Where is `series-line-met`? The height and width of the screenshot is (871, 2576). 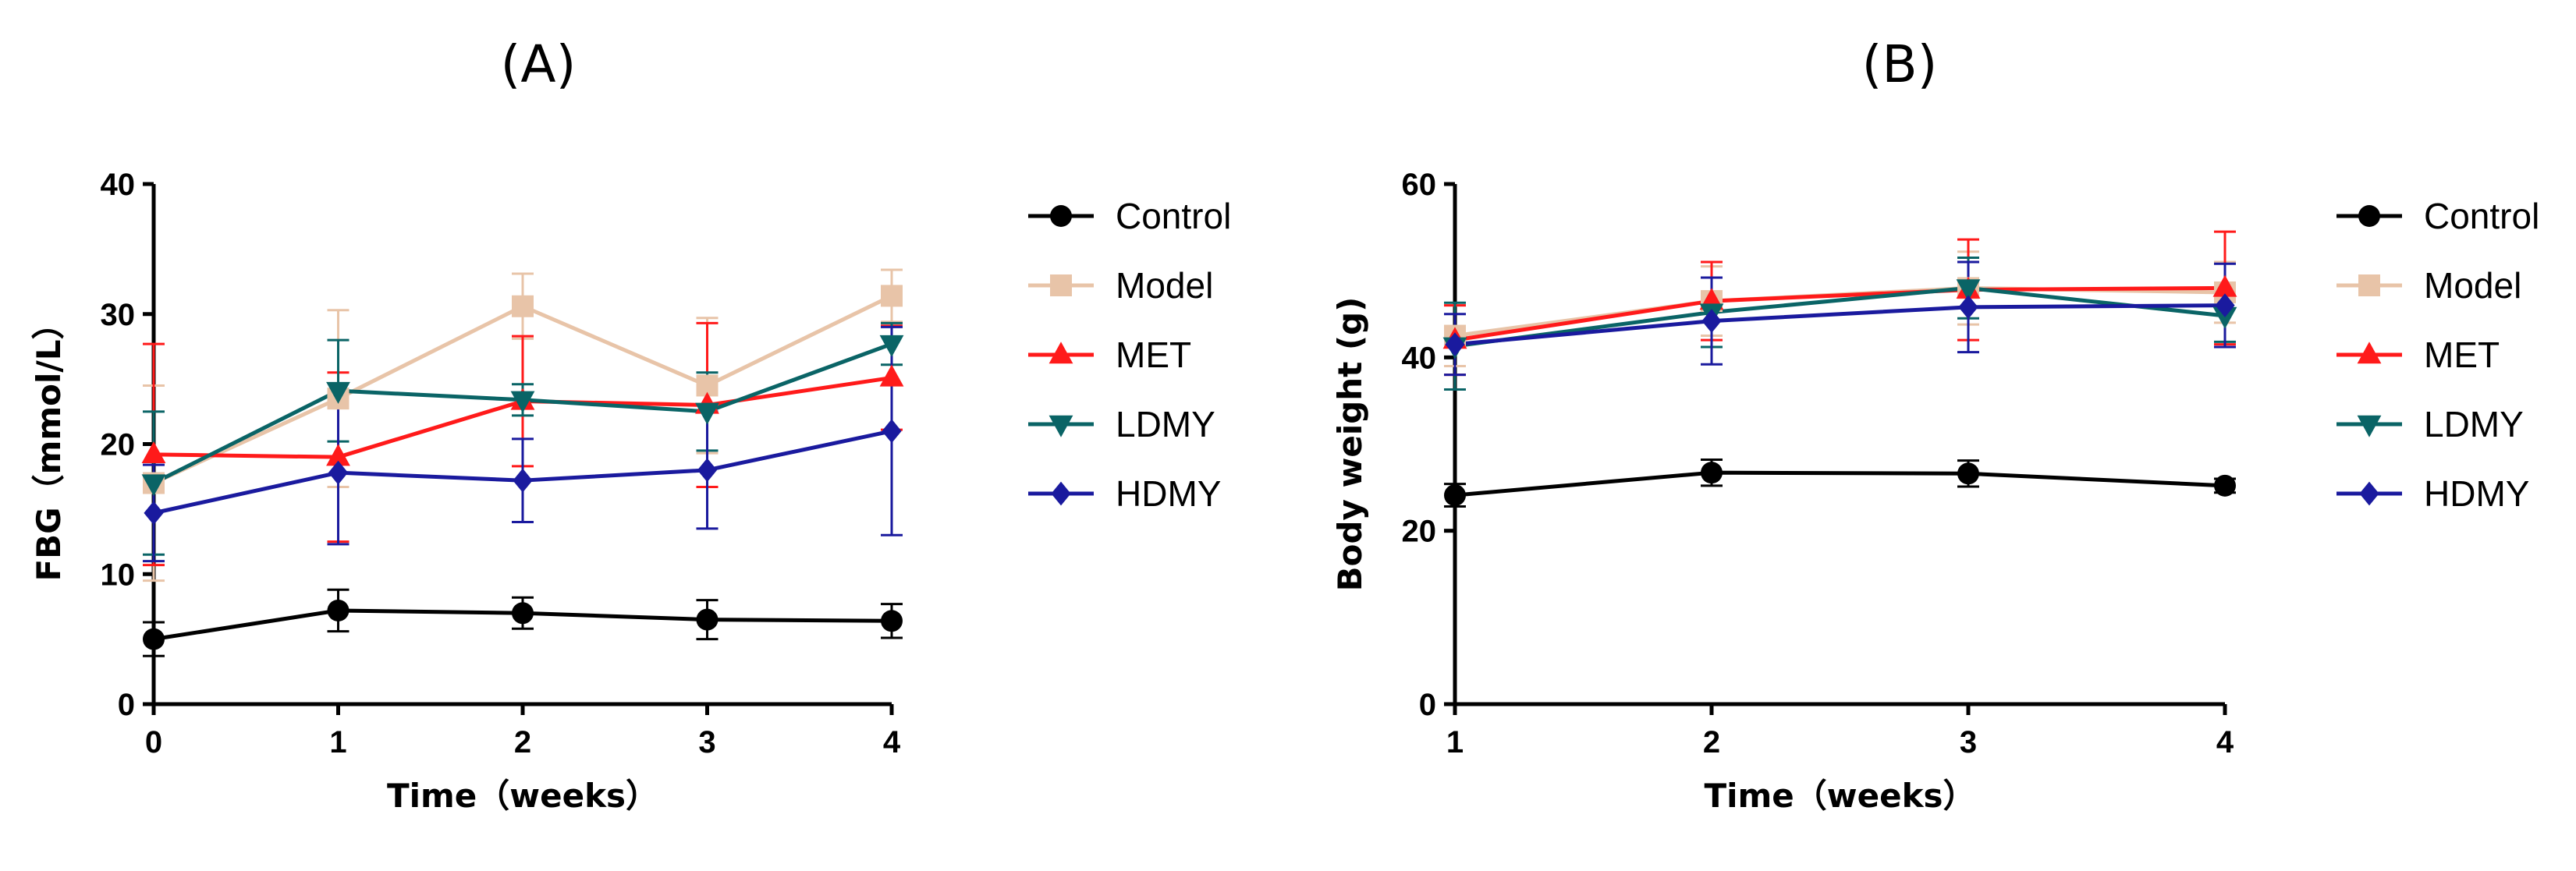
series-line-met is located at coordinates (1840, 313).